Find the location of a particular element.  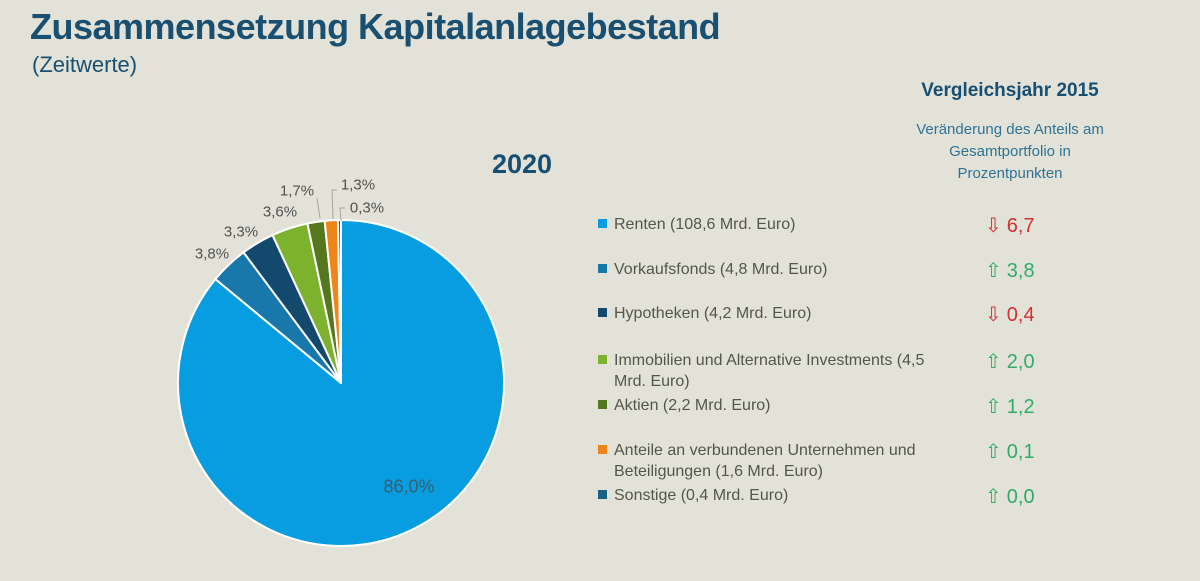

change-value: 0,1 is located at coordinates (1020, 452).